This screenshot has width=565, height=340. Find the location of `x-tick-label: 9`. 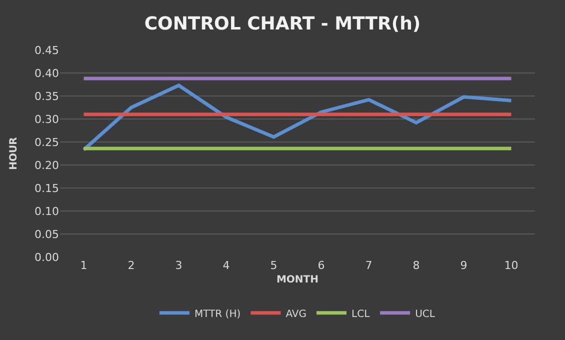

x-tick-label: 9 is located at coordinates (464, 265).